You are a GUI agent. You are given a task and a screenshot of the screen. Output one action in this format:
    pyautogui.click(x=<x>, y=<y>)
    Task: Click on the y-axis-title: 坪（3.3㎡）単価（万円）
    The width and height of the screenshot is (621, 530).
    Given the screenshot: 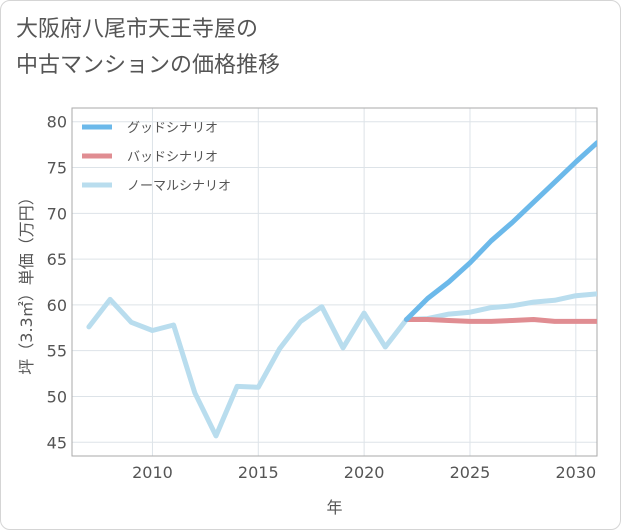 What is the action you would take?
    pyautogui.click(x=26, y=281)
    